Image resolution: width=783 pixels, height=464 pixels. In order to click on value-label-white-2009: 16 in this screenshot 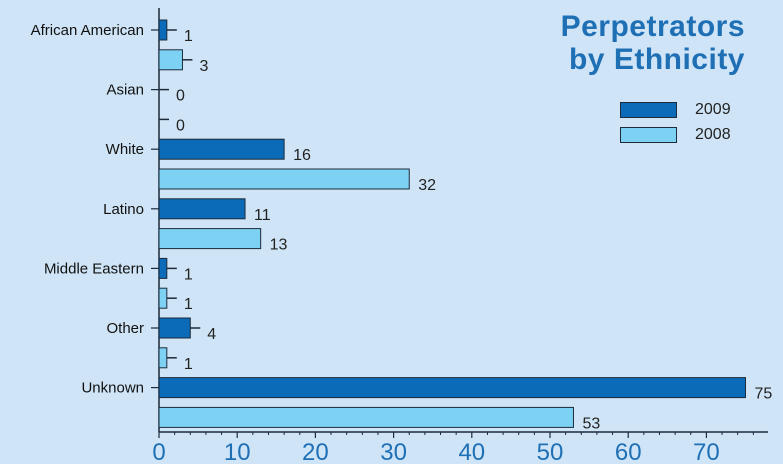, I will do `click(302, 155)`.